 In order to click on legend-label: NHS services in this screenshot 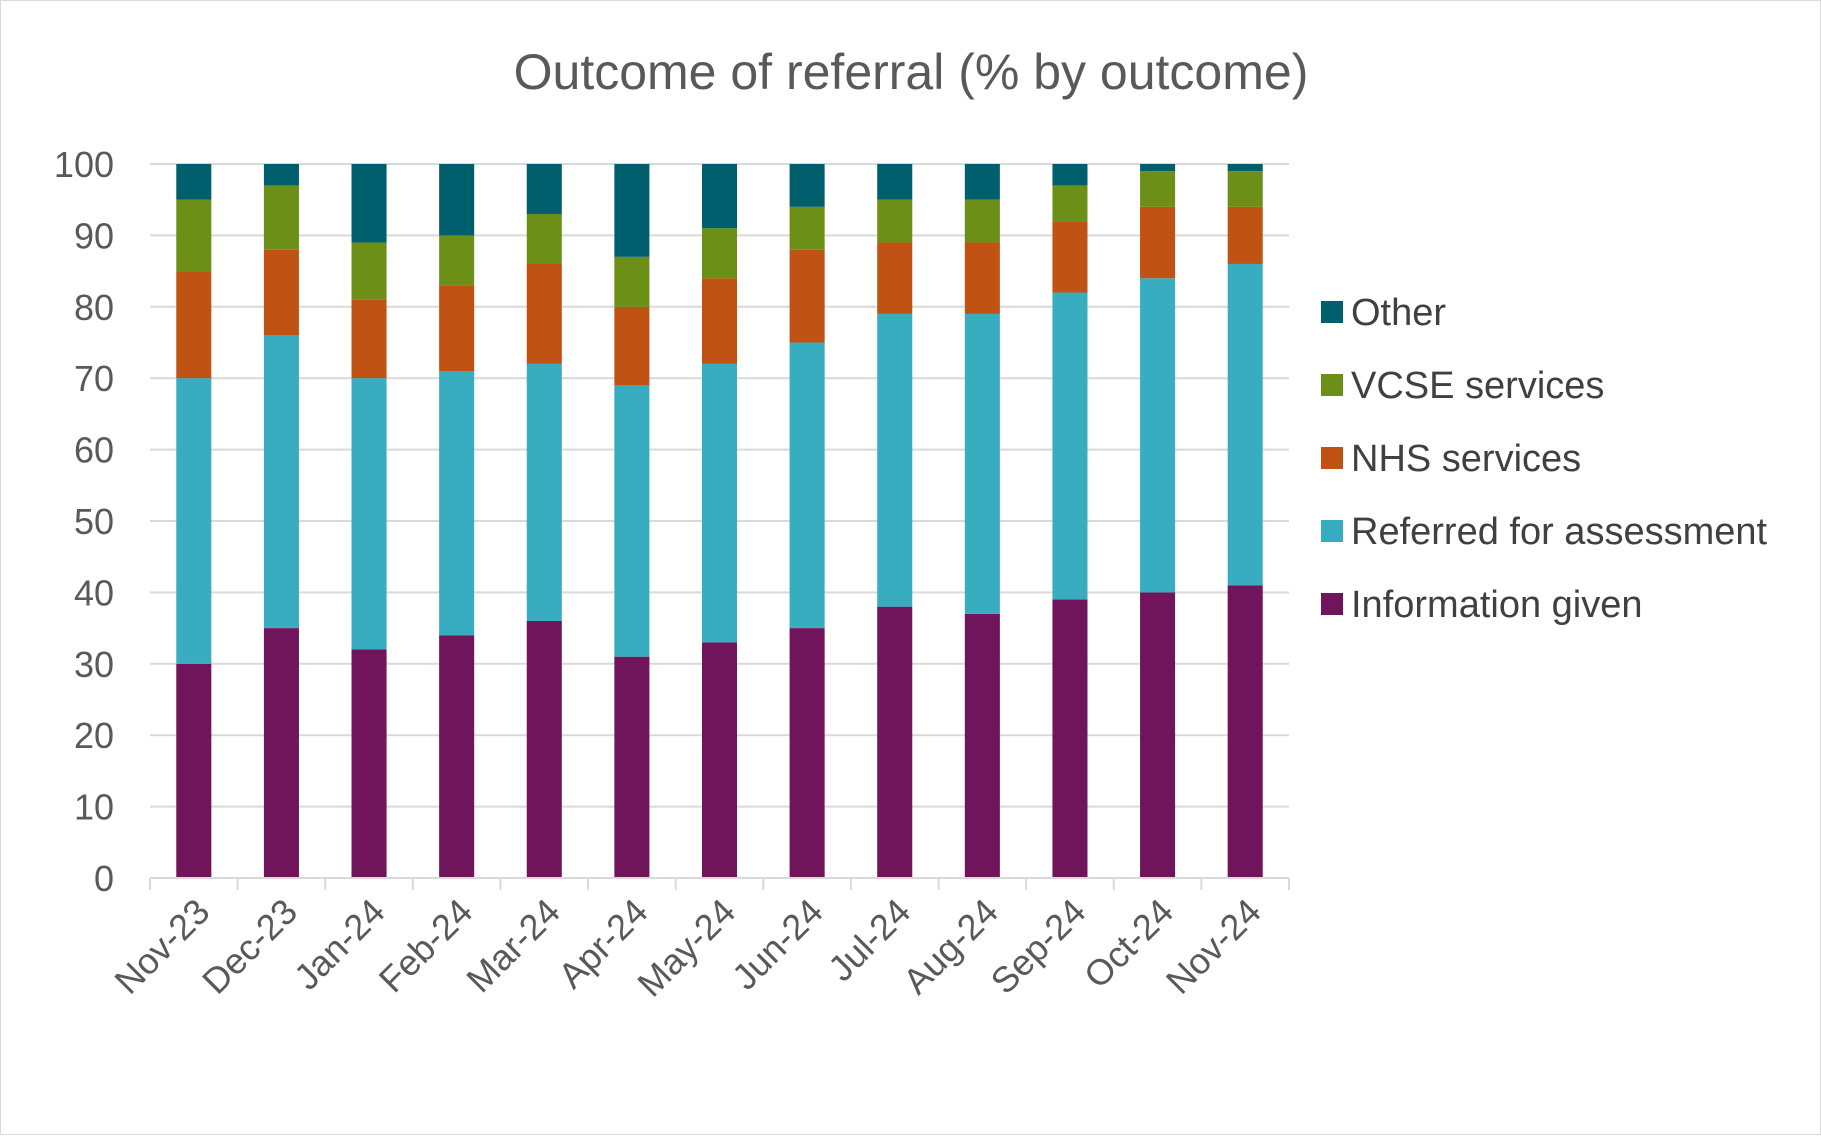, I will do `click(1466, 459)`.